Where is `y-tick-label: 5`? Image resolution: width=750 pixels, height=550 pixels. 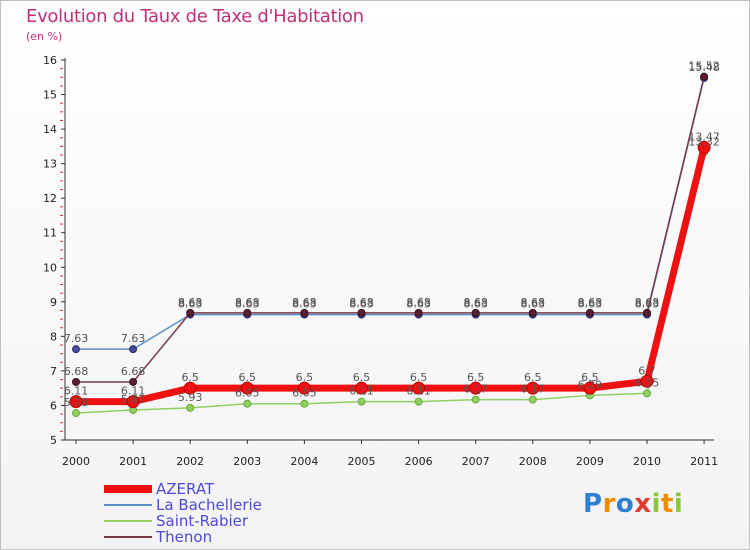
y-tick-label: 5 is located at coordinates (53, 440).